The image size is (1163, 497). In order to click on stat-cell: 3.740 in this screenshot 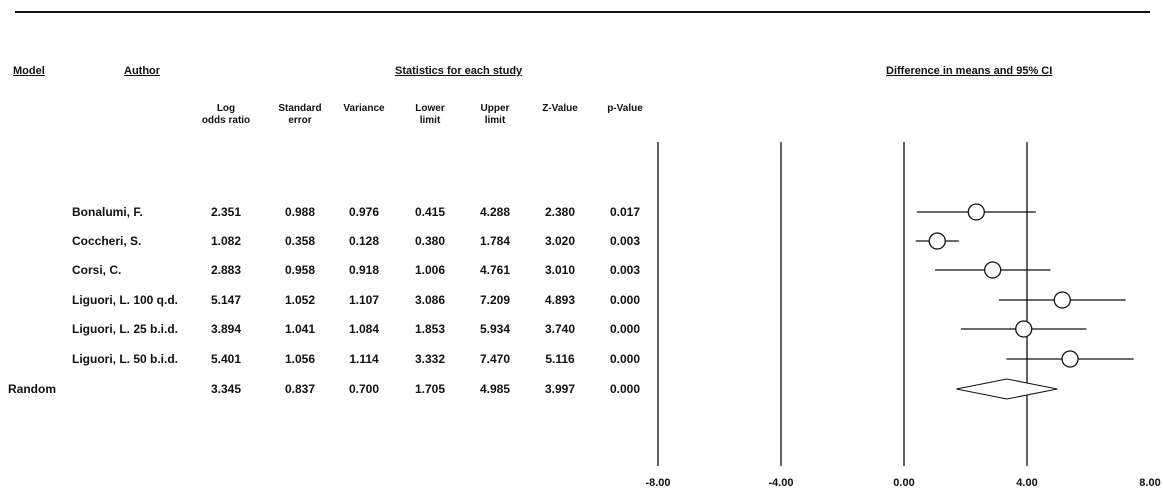, I will do `click(560, 329)`.